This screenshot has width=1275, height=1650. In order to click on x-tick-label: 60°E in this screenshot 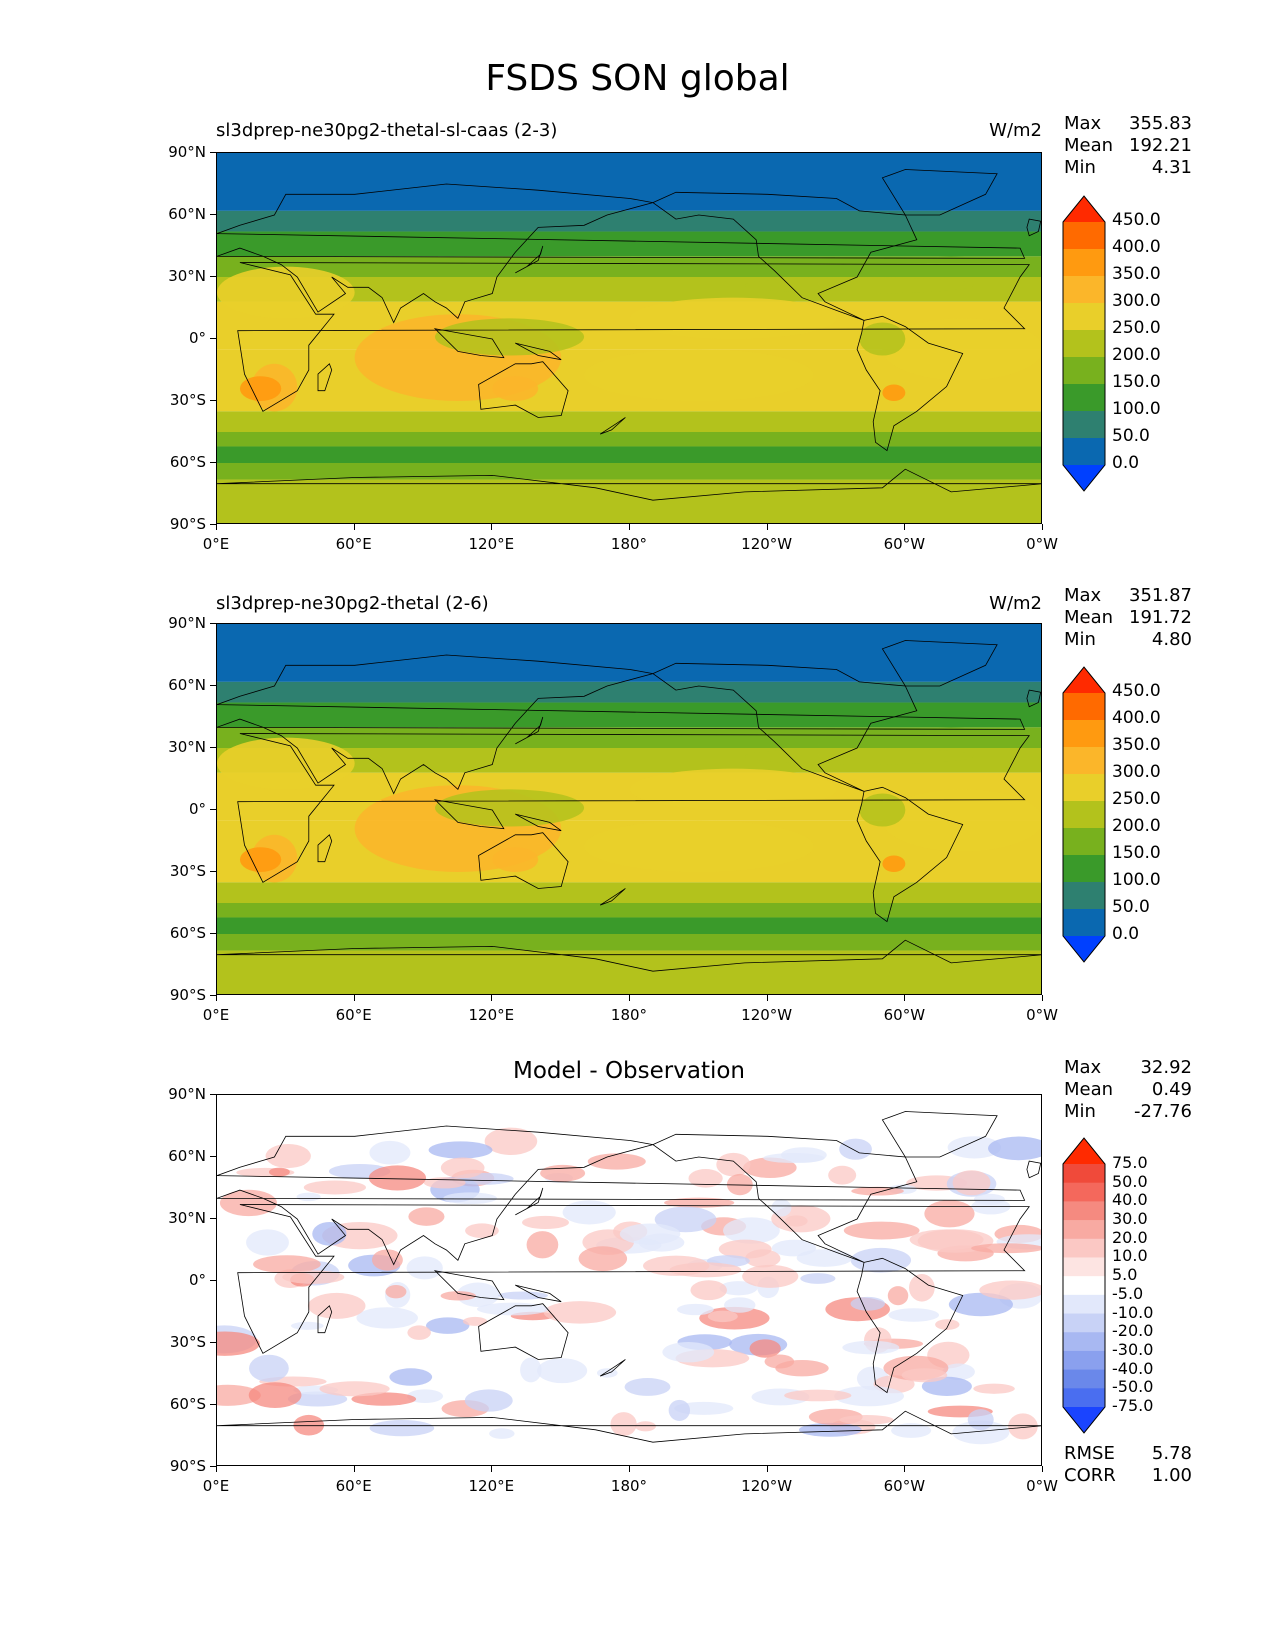, I will do `click(353, 1015)`.